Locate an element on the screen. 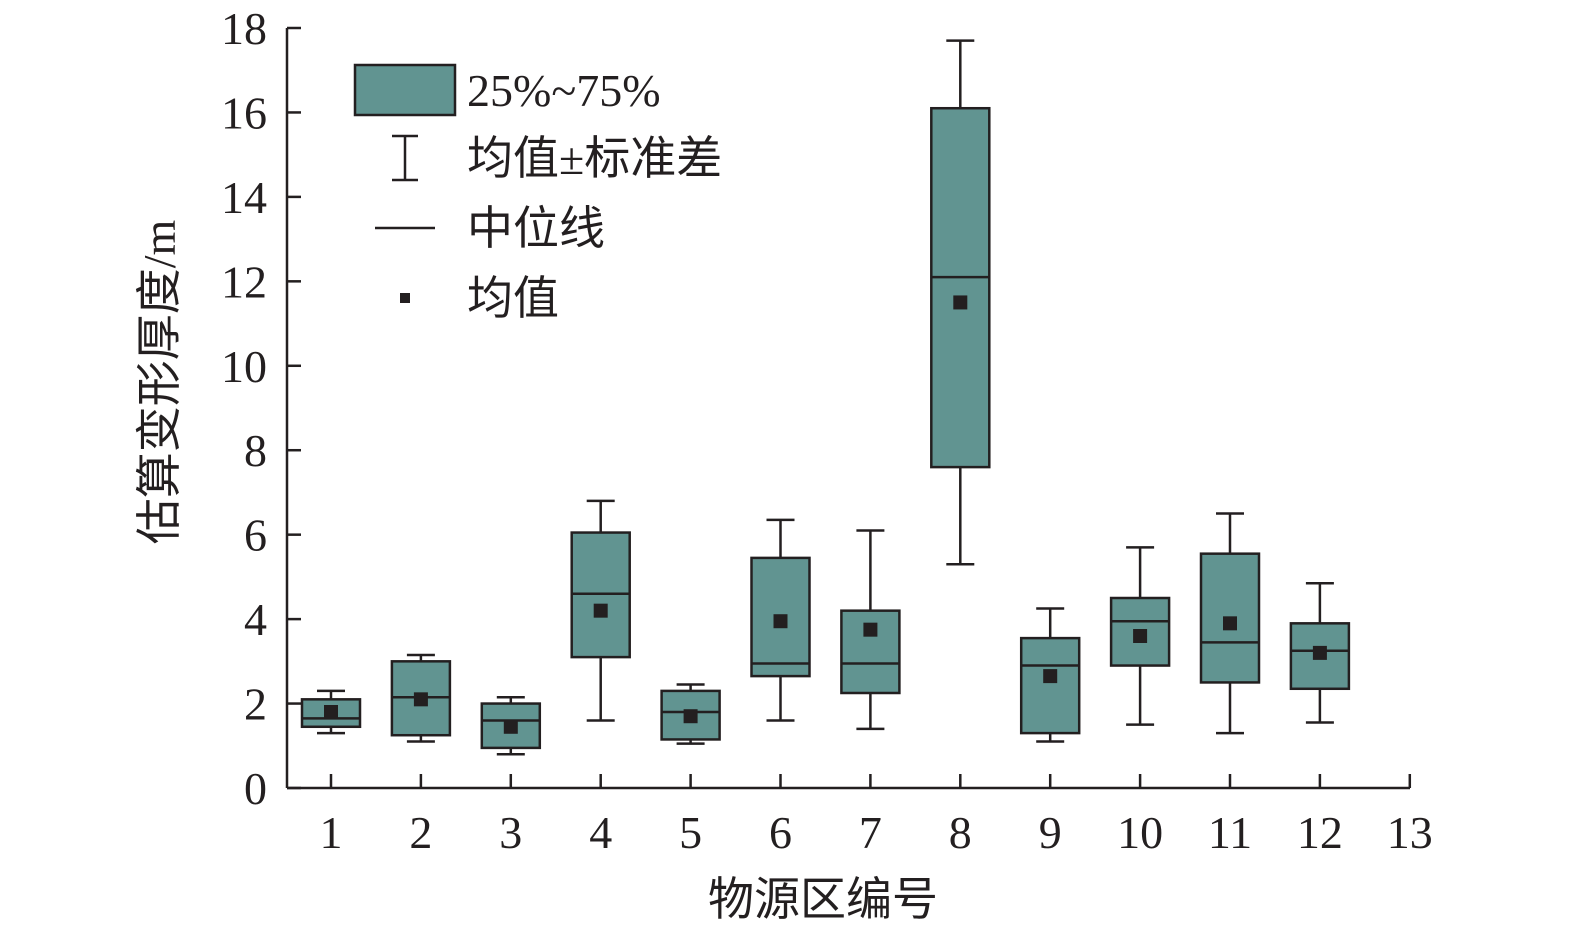 The height and width of the screenshot is (941, 1575). legend-label: 25%~75% is located at coordinates (564, 90).